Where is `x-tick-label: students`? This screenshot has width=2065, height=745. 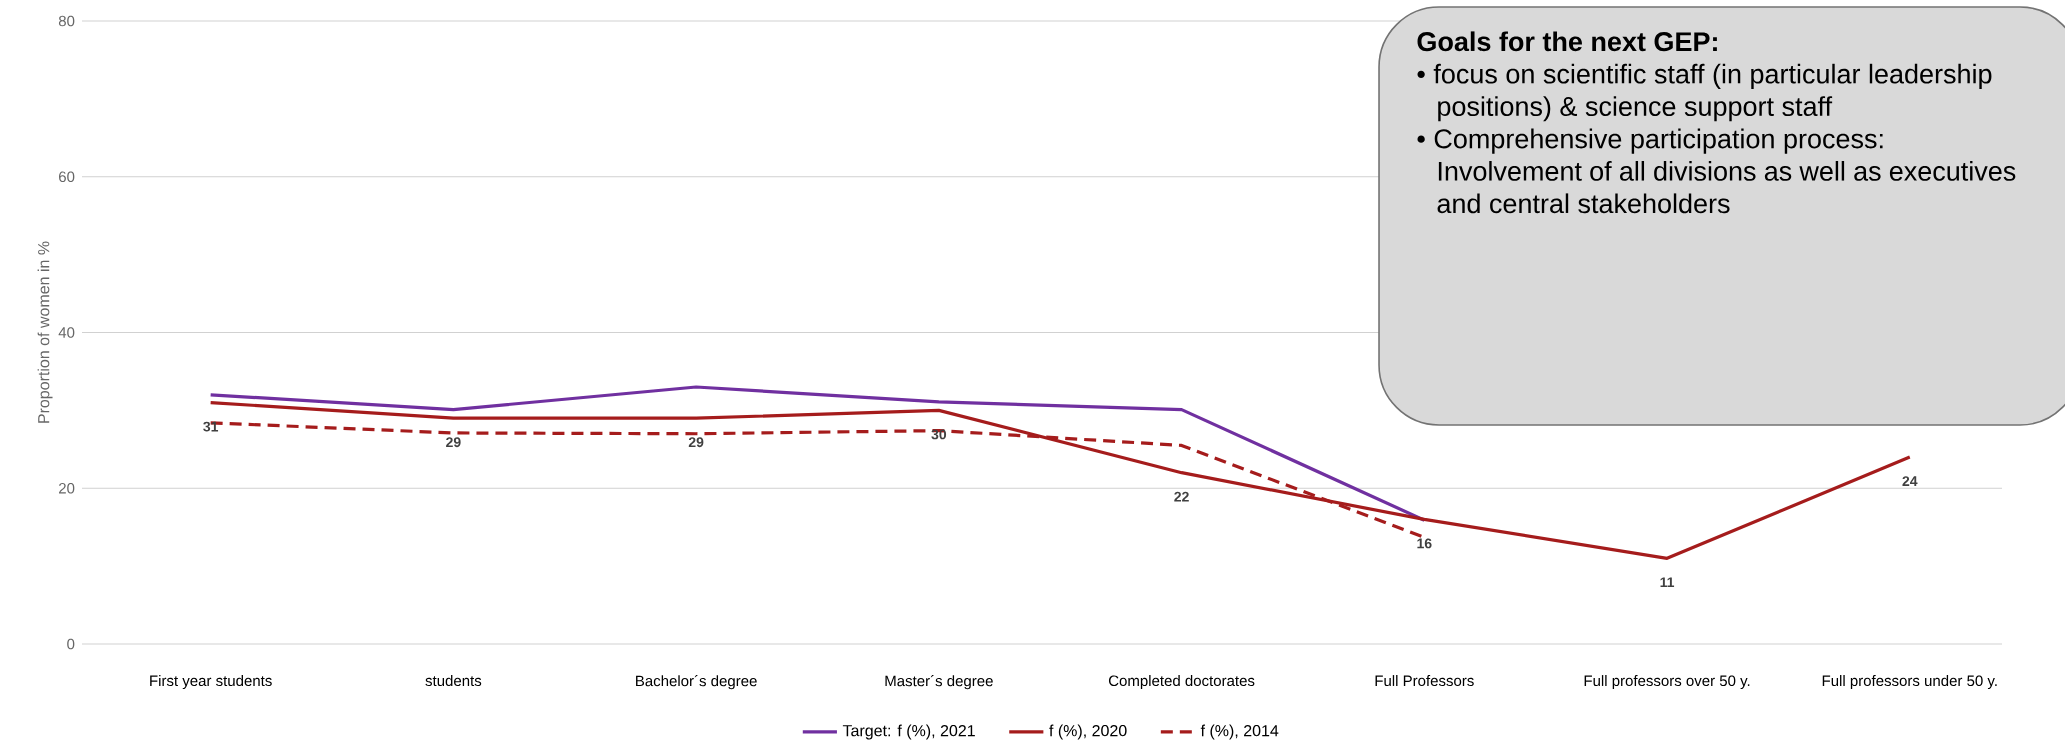
x-tick-label: students is located at coordinates (453, 681).